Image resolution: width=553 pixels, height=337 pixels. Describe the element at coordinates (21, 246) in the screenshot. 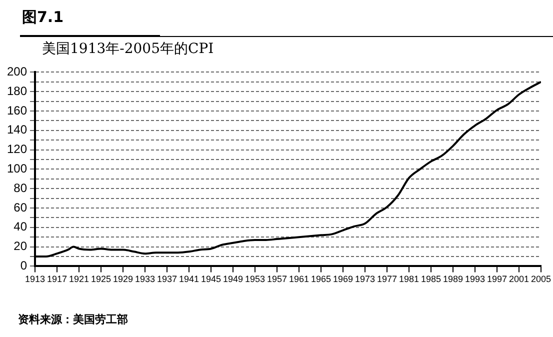

I see `y-tick-label: 20` at that location.